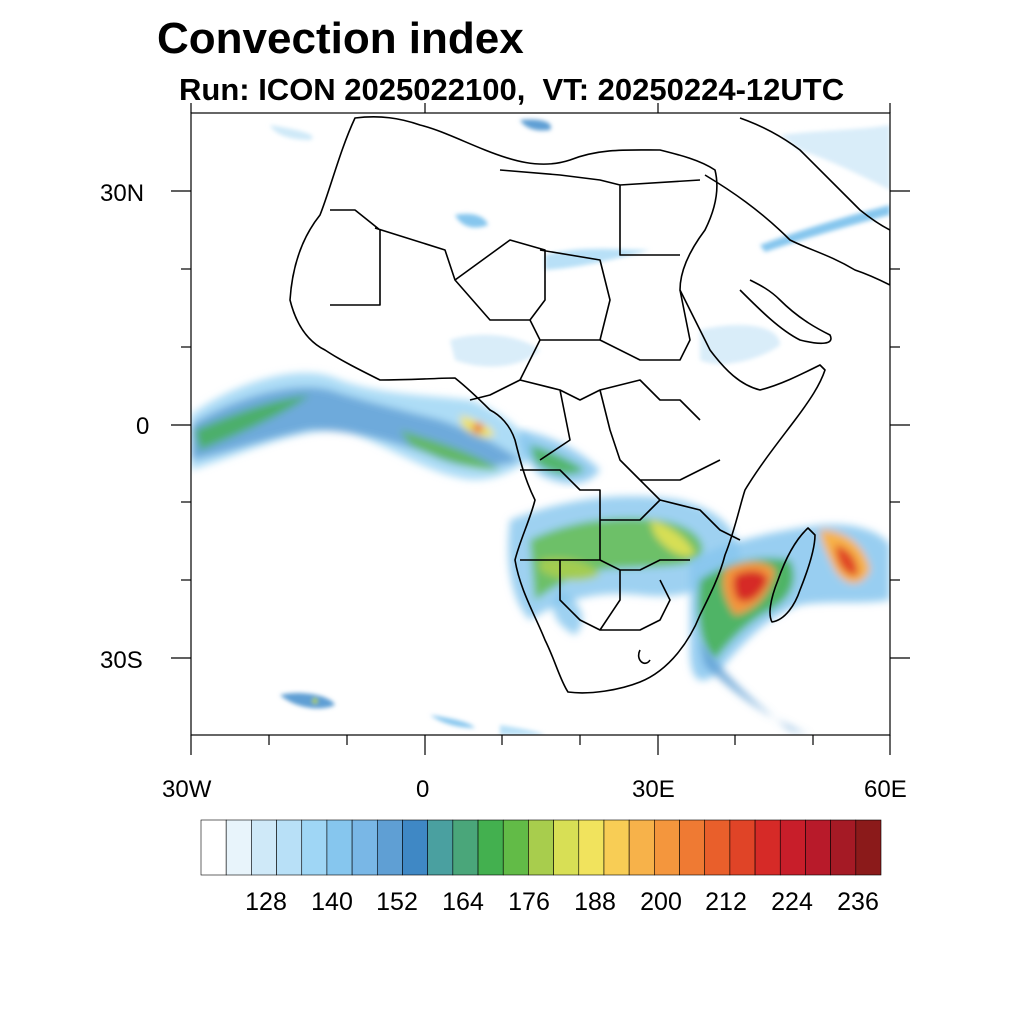 The height and width of the screenshot is (1024, 1024). Describe the element at coordinates (463, 902) in the screenshot. I see `colorbar-label: 164` at that location.